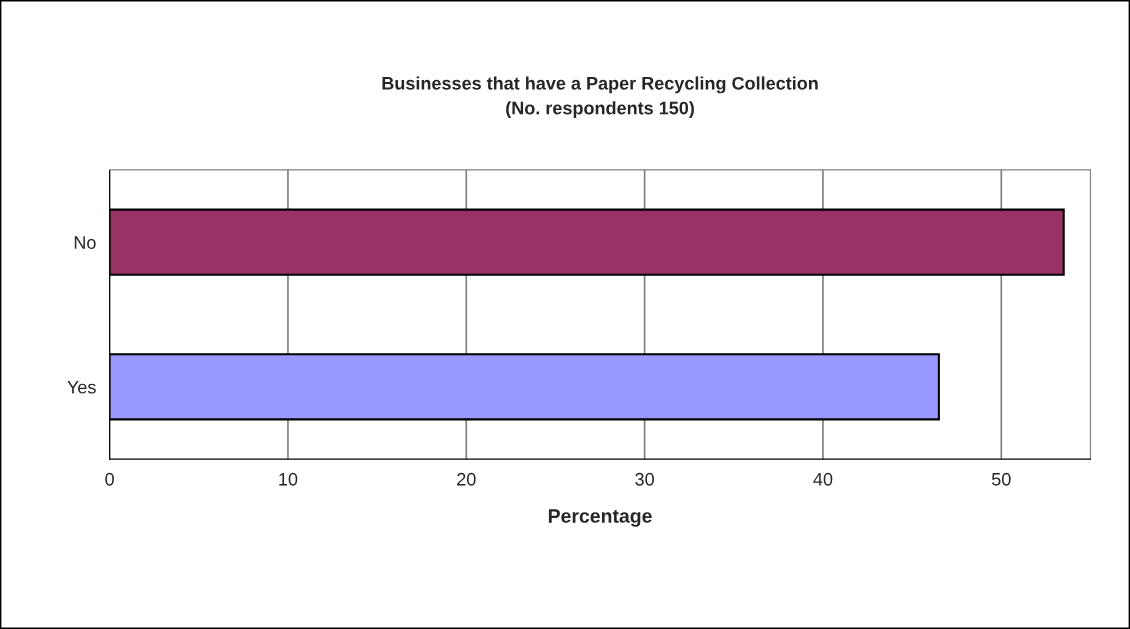 The width and height of the screenshot is (1130, 629). What do you see at coordinates (600, 97) in the screenshot?
I see `chart-title: Businesses that have a Paper Recycling Collection (No. respondents 150)` at bounding box center [600, 97].